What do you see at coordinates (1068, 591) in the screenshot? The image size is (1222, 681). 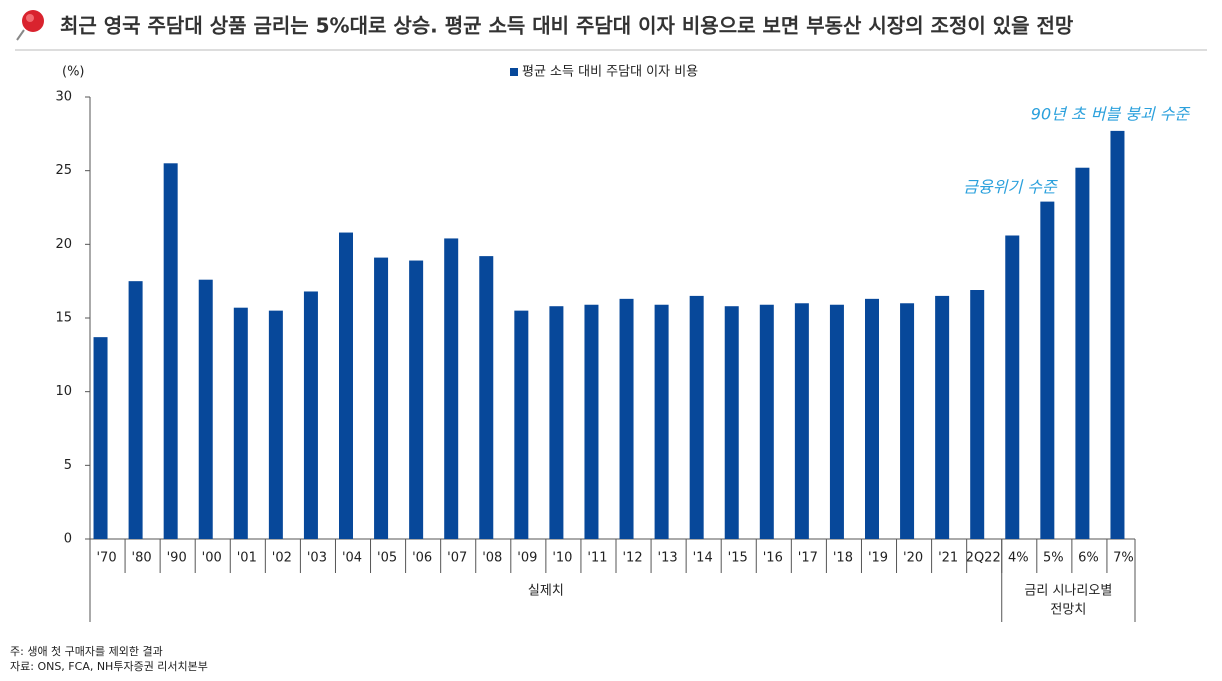 I see `group-label: 금리 시나리오별` at bounding box center [1068, 591].